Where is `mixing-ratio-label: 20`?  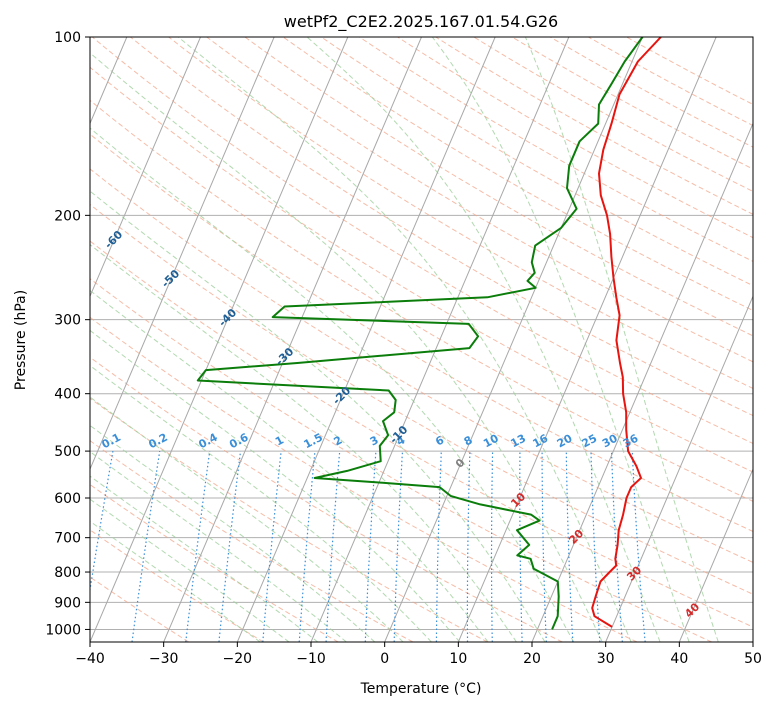 mixing-ratio-label: 20 is located at coordinates (565, 441).